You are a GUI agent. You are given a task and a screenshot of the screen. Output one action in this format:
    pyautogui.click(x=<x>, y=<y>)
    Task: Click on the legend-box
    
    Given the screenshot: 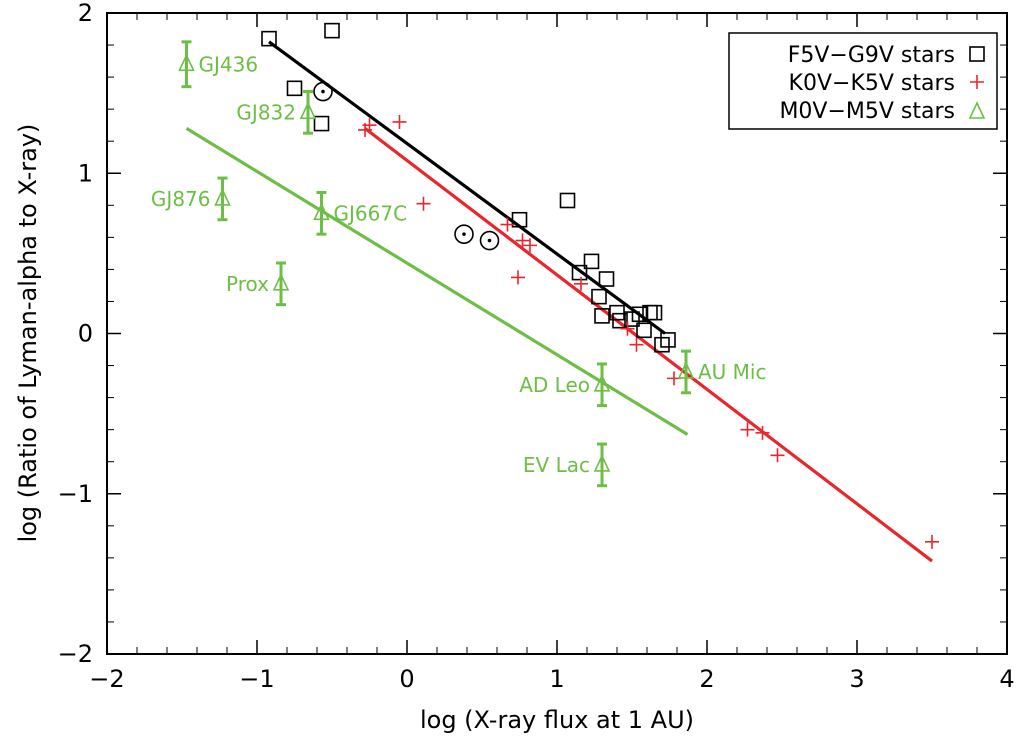 What is the action you would take?
    pyautogui.click(x=863, y=81)
    